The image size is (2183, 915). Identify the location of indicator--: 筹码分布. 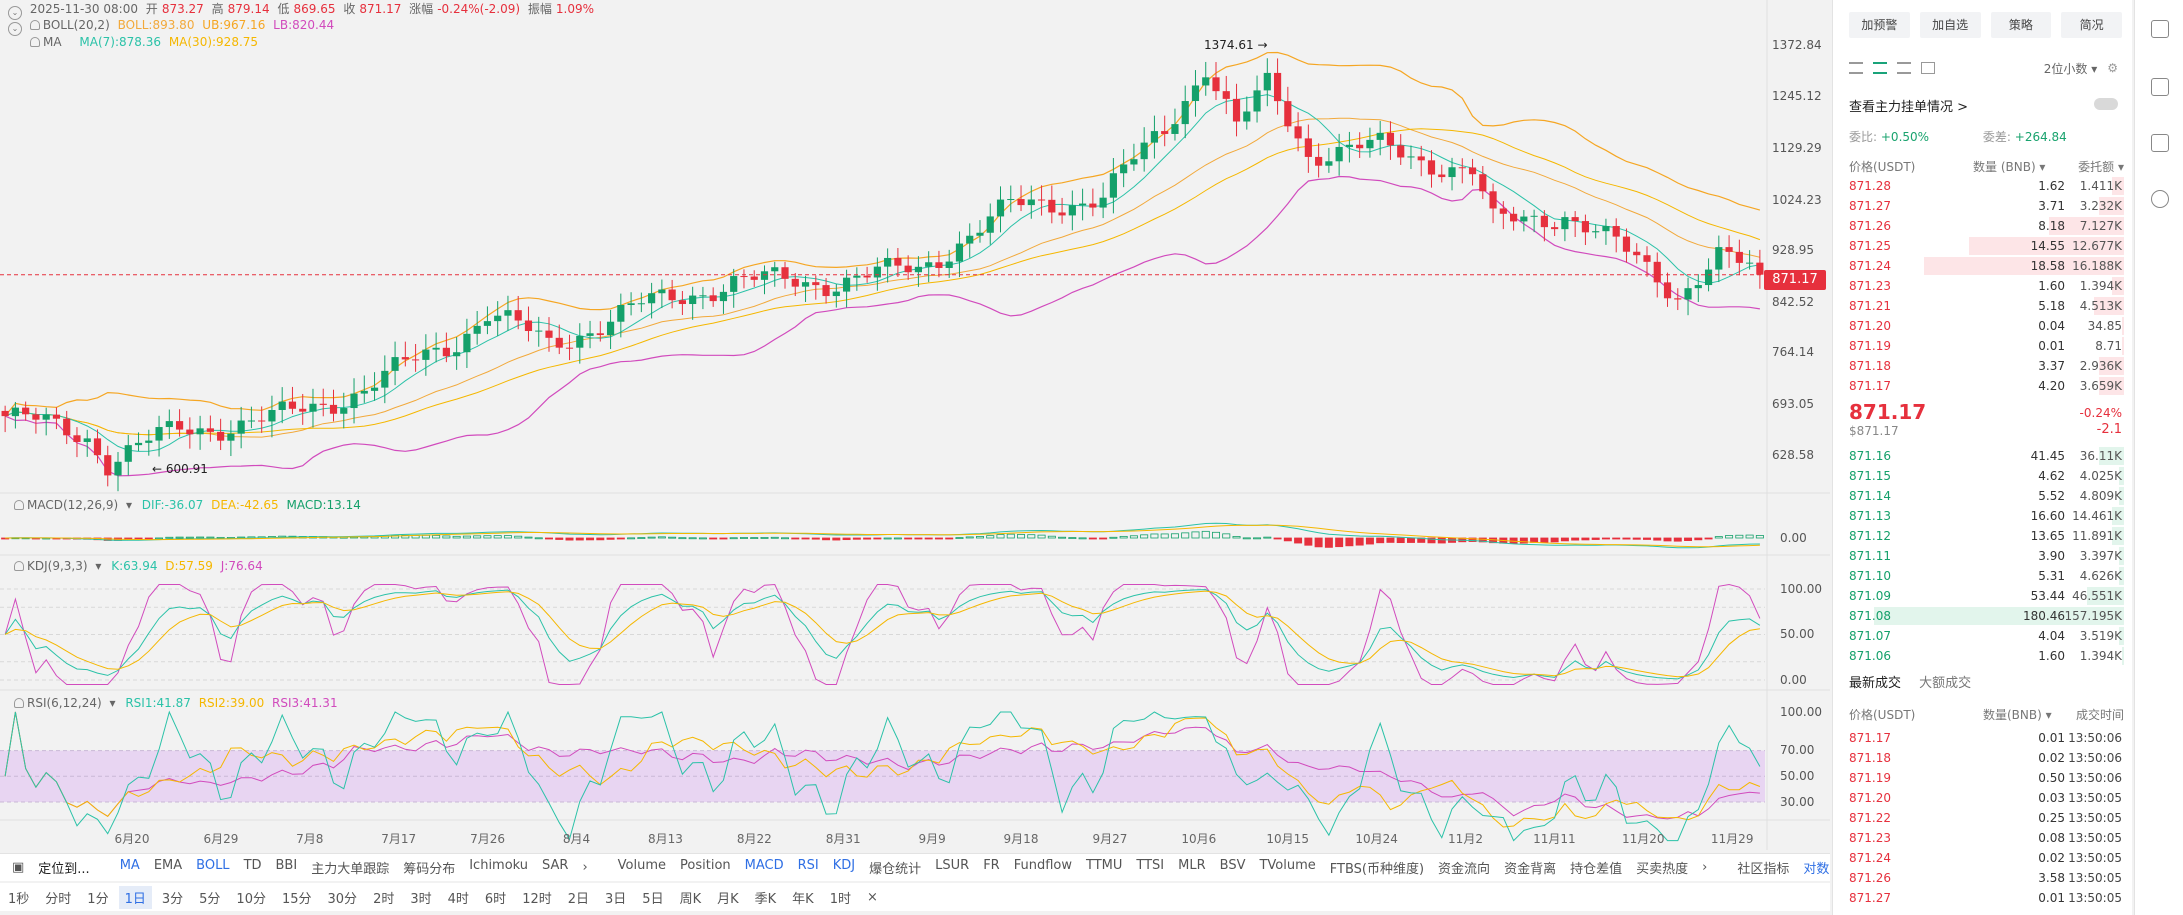
(429, 869).